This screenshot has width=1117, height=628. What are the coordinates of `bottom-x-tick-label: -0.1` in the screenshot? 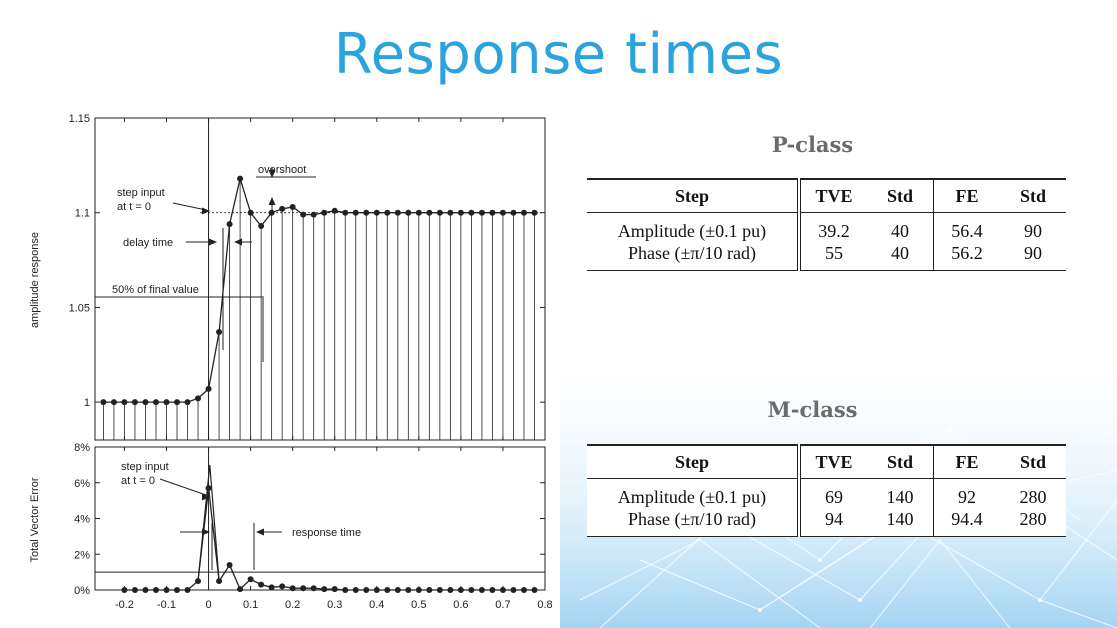 It's located at (166, 605).